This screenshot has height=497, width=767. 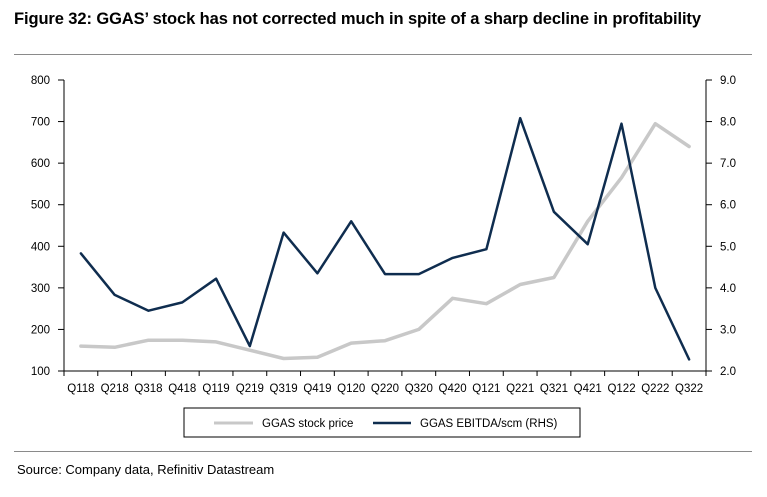 I want to click on x-tick-label: Q420, so click(x=453, y=389).